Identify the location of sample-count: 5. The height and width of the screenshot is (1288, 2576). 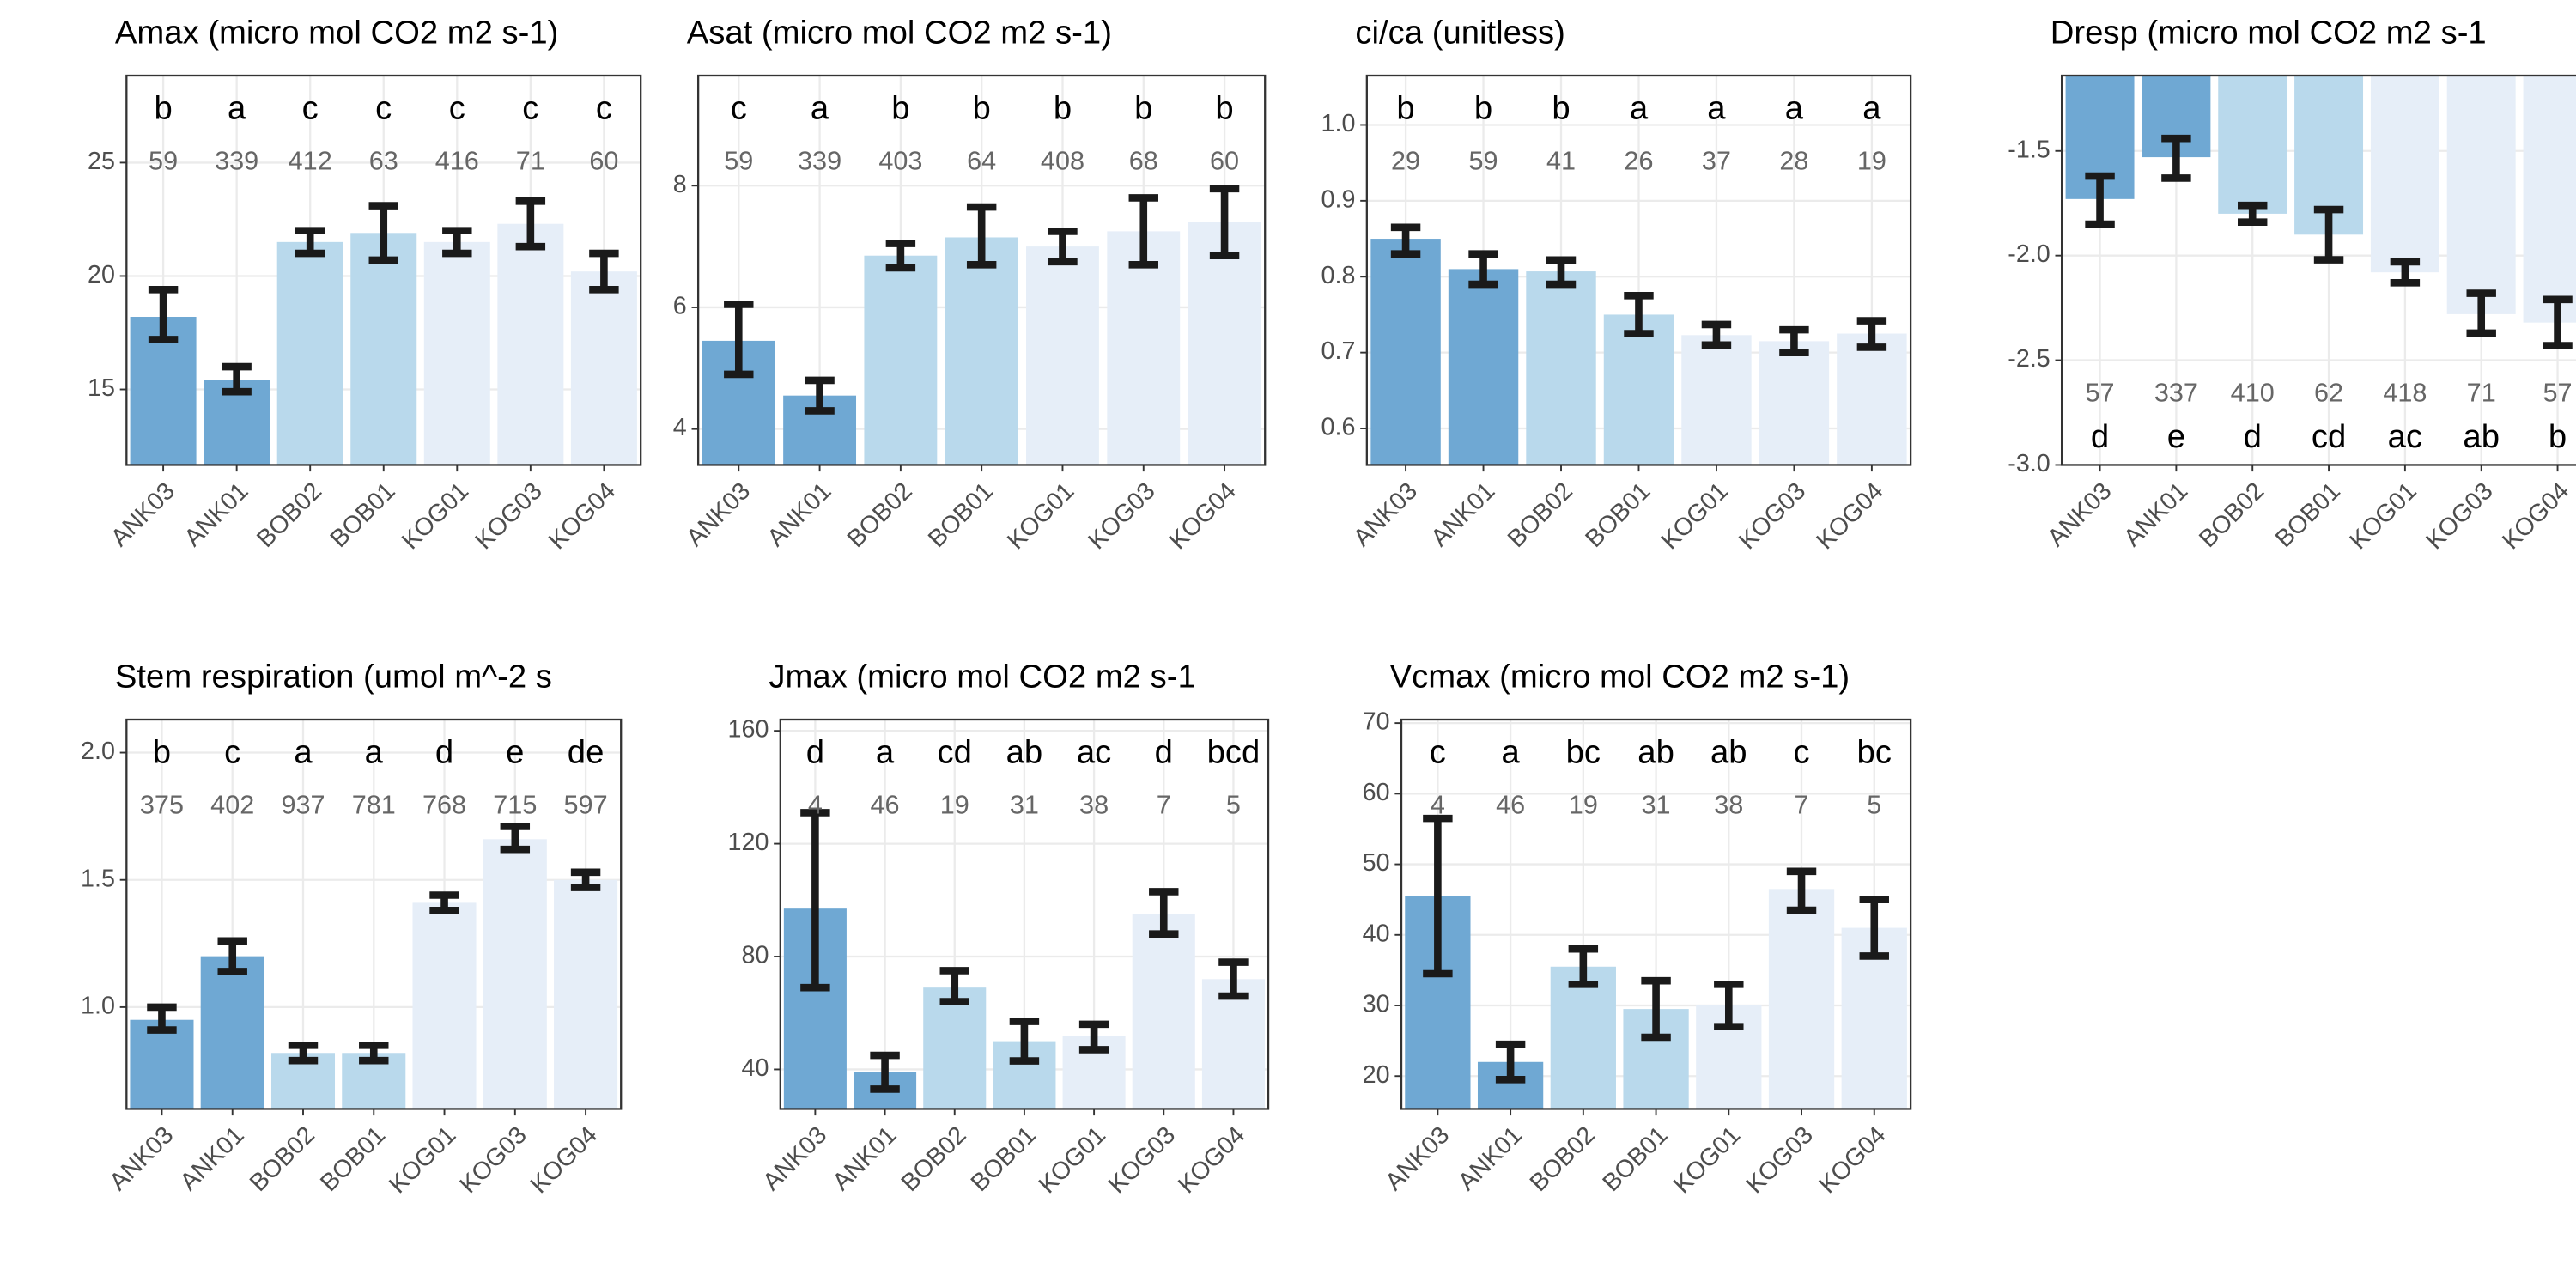
(1874, 806).